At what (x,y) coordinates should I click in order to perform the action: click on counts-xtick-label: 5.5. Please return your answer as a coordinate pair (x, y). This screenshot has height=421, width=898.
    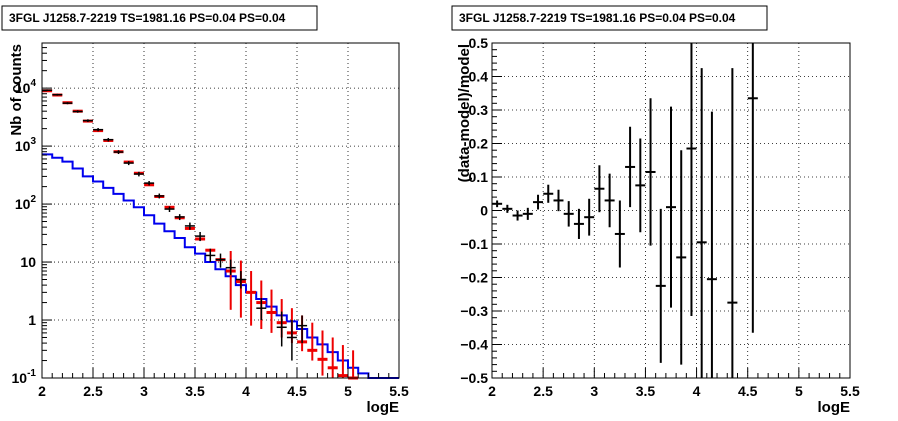
    Looking at the image, I should click on (399, 391).